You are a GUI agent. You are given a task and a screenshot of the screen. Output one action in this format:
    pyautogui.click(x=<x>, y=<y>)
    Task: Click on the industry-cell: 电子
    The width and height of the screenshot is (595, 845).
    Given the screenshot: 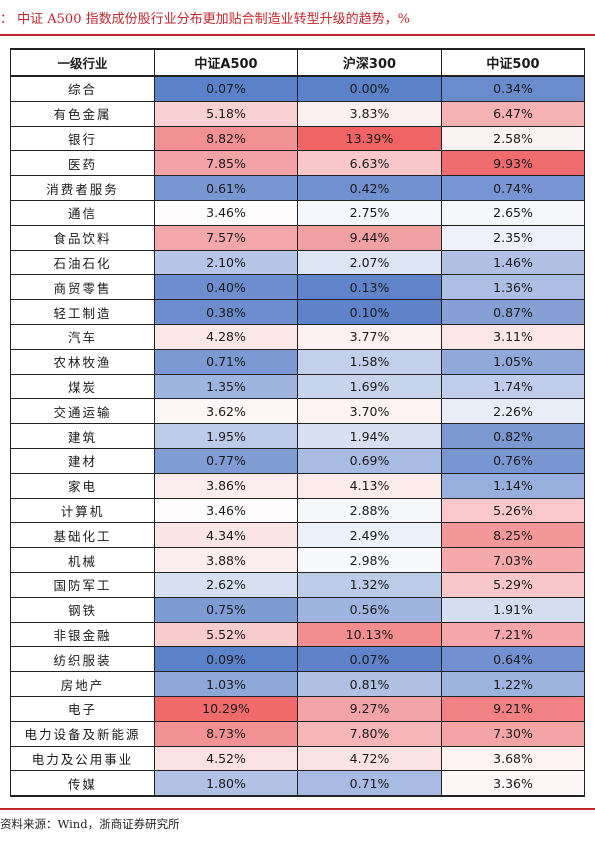 What is the action you would take?
    pyautogui.click(x=82, y=708)
    